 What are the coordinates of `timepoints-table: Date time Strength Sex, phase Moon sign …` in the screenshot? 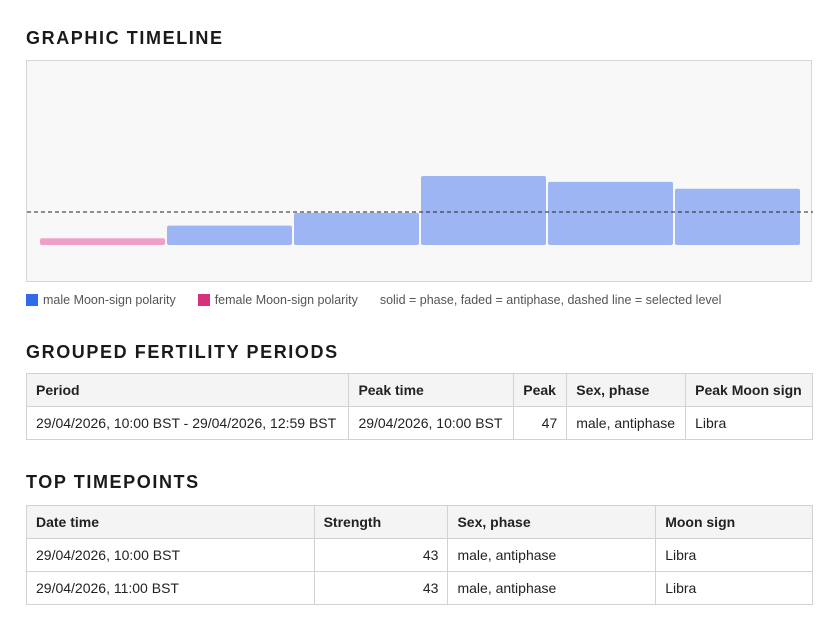 It's located at (419, 555).